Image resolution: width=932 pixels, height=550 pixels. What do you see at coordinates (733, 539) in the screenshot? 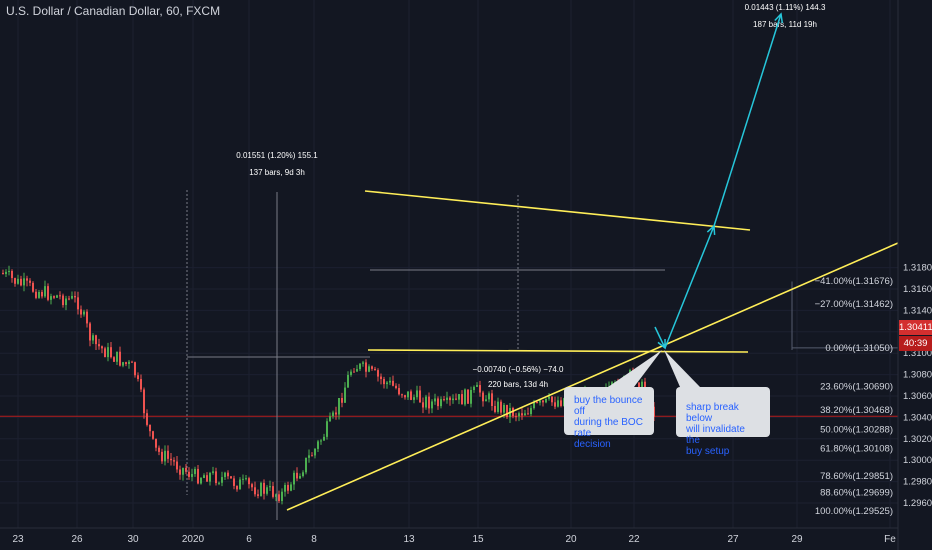
I see `x-tick-label: 27` at bounding box center [733, 539].